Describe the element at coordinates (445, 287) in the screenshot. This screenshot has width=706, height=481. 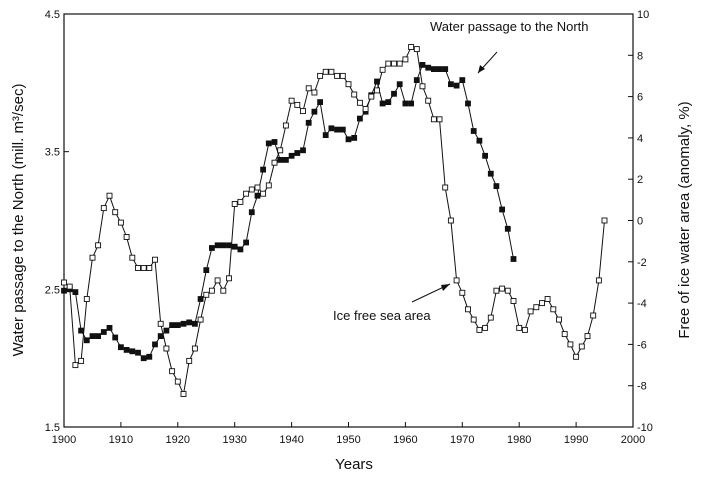
I see `annotation-arrowhead-ice-free` at that location.